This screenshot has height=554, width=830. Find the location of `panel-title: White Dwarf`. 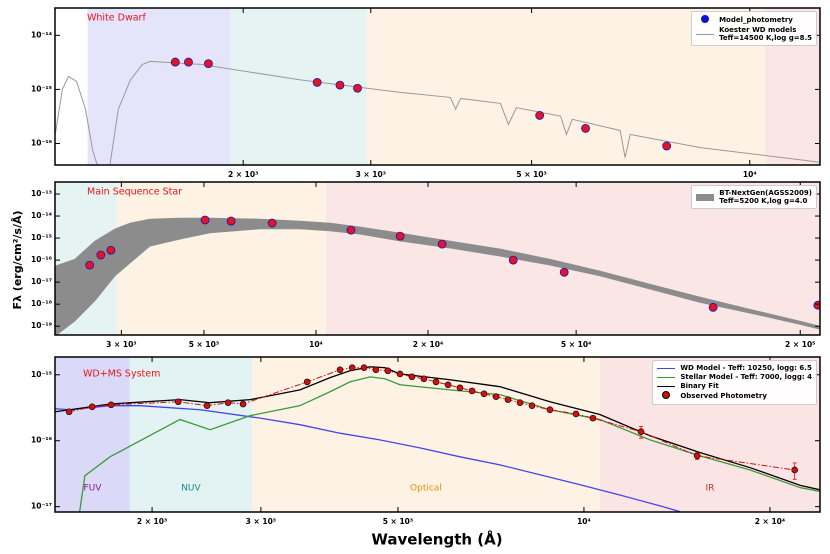

panel-title: White Dwarf is located at coordinates (116, 18).